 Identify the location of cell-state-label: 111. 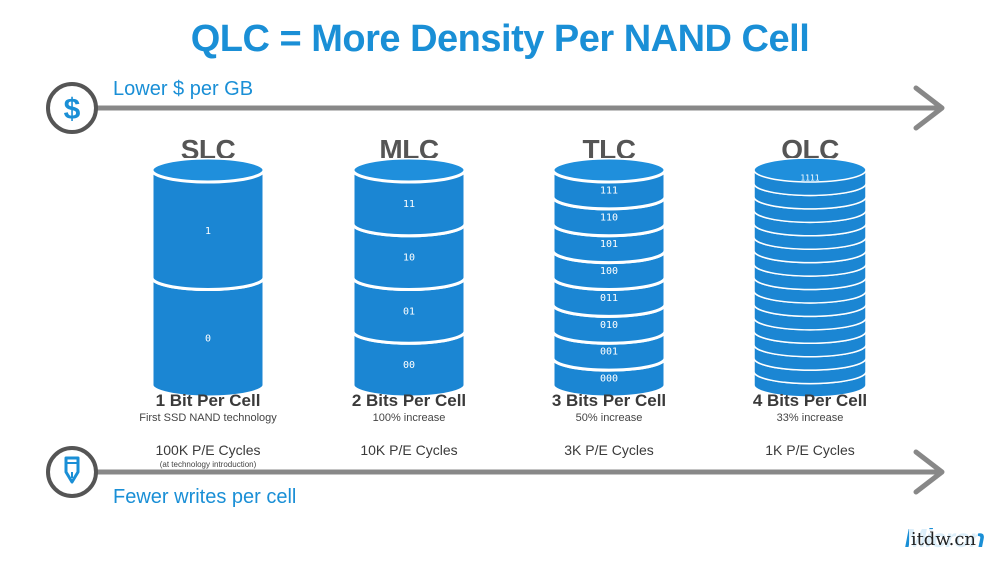
(609, 190).